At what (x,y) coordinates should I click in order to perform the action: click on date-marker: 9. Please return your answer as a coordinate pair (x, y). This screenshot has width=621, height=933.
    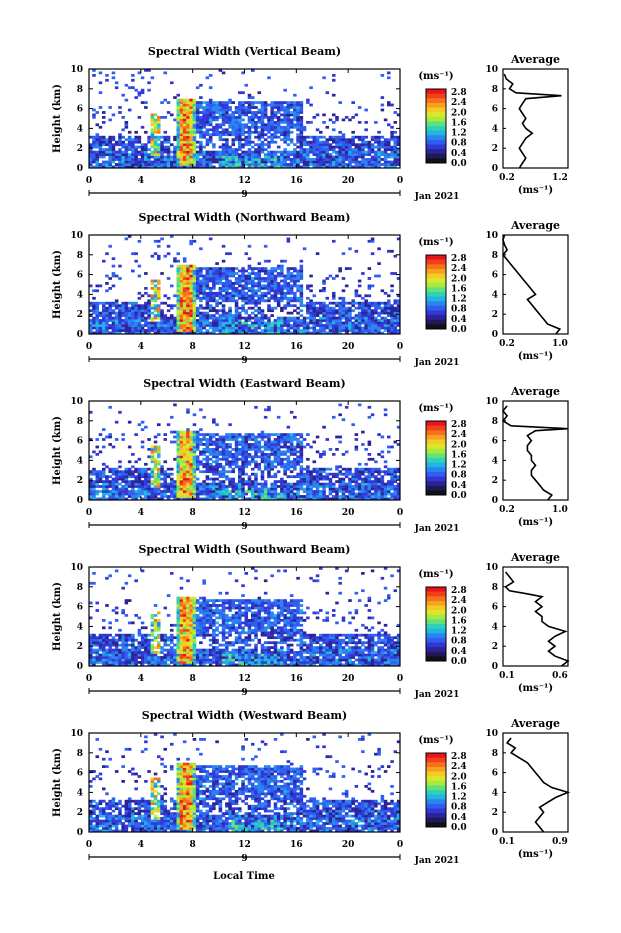
    Looking at the image, I should click on (244, 195).